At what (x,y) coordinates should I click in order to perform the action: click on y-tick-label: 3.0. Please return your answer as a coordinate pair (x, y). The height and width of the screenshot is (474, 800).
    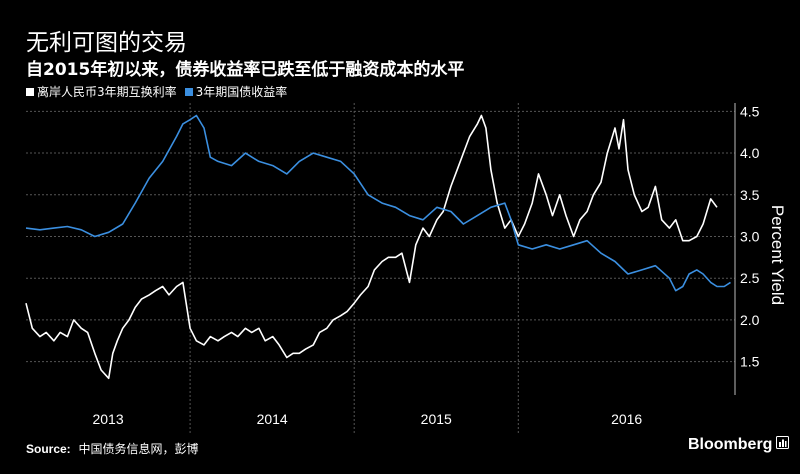
    Looking at the image, I should click on (750, 236).